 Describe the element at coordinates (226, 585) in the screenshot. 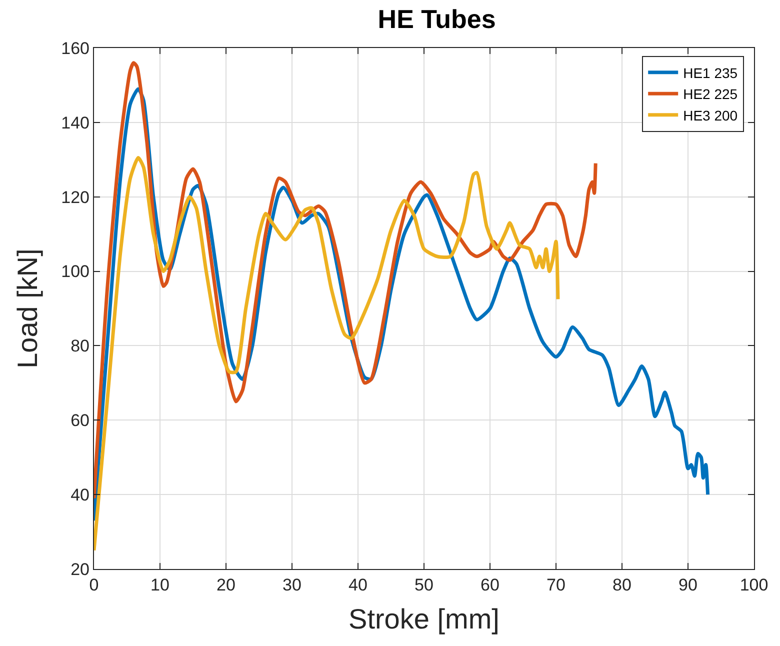

I see `x-tick-label: 20` at that location.